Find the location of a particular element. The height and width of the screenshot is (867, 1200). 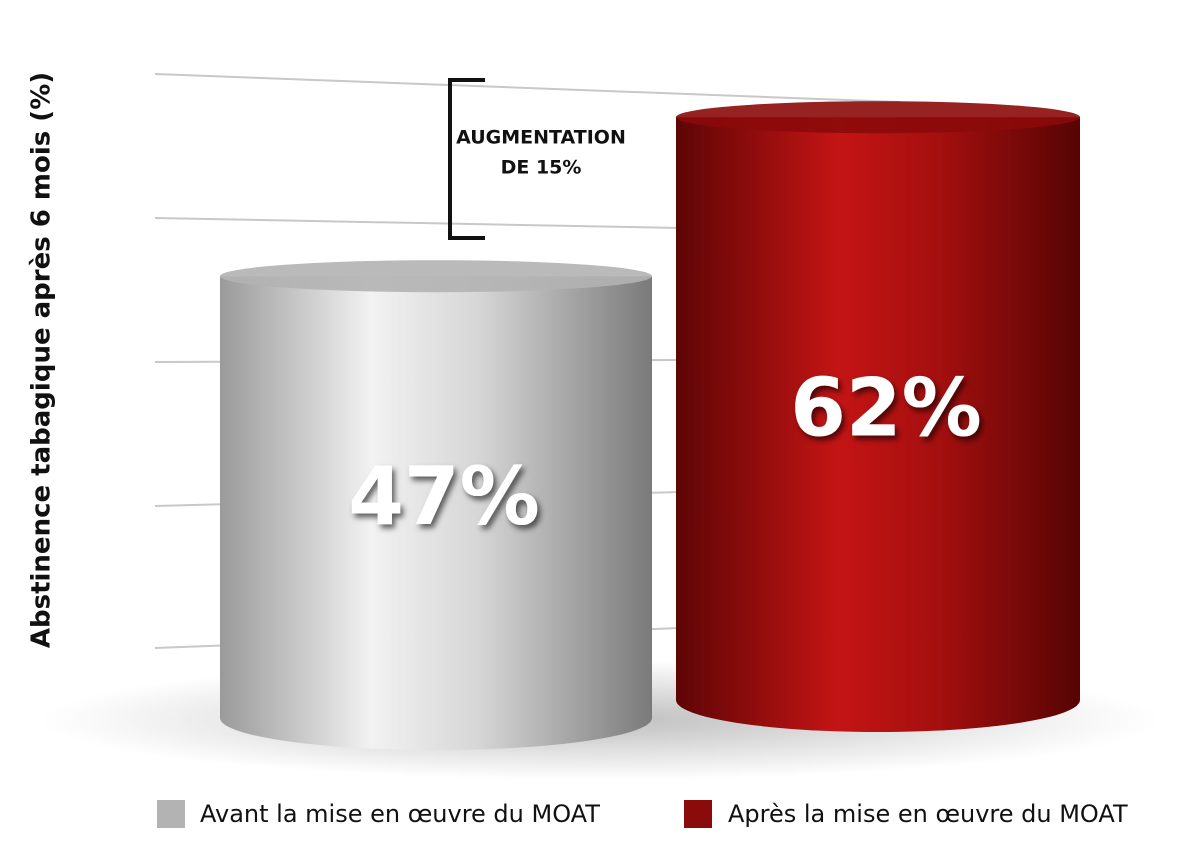

y-axis-label: Abstinence tabagique après 6 mois (%) is located at coordinates (42, 360).